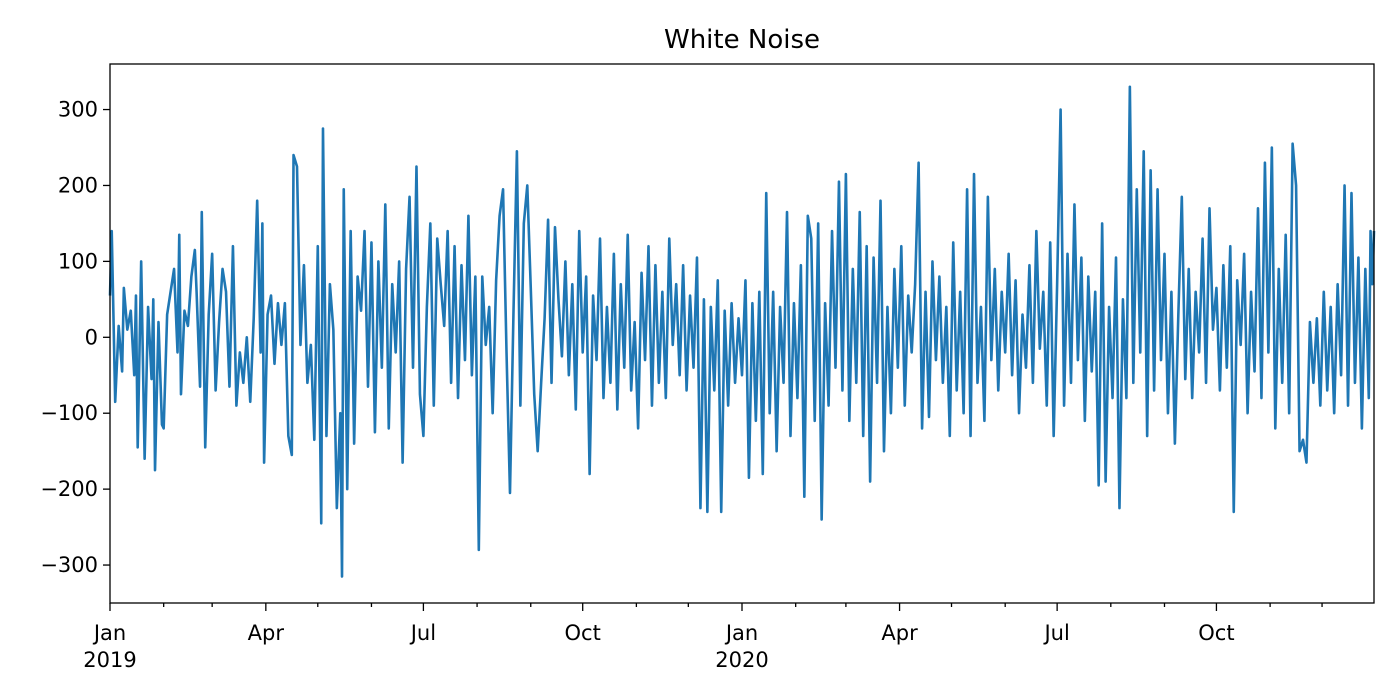 Image resolution: width=1400 pixels, height=700 pixels. Describe the element at coordinates (69, 565) in the screenshot. I see `y-tick-label: −300` at that location.